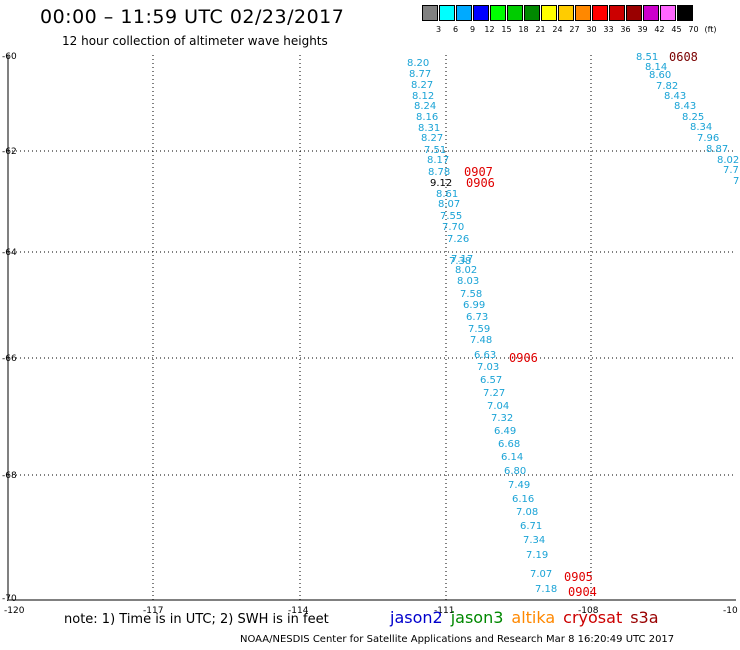 The width and height of the screenshot is (740, 650). Describe the element at coordinates (477, 317) in the screenshot. I see `wave-height-value: 6.73` at that location.